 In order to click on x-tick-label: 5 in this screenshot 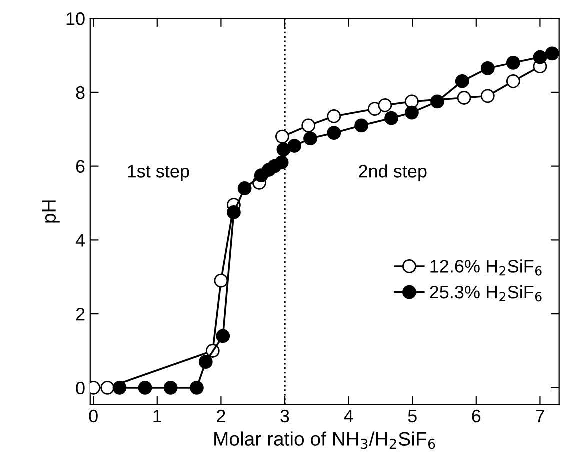, I will do `click(412, 416)`.